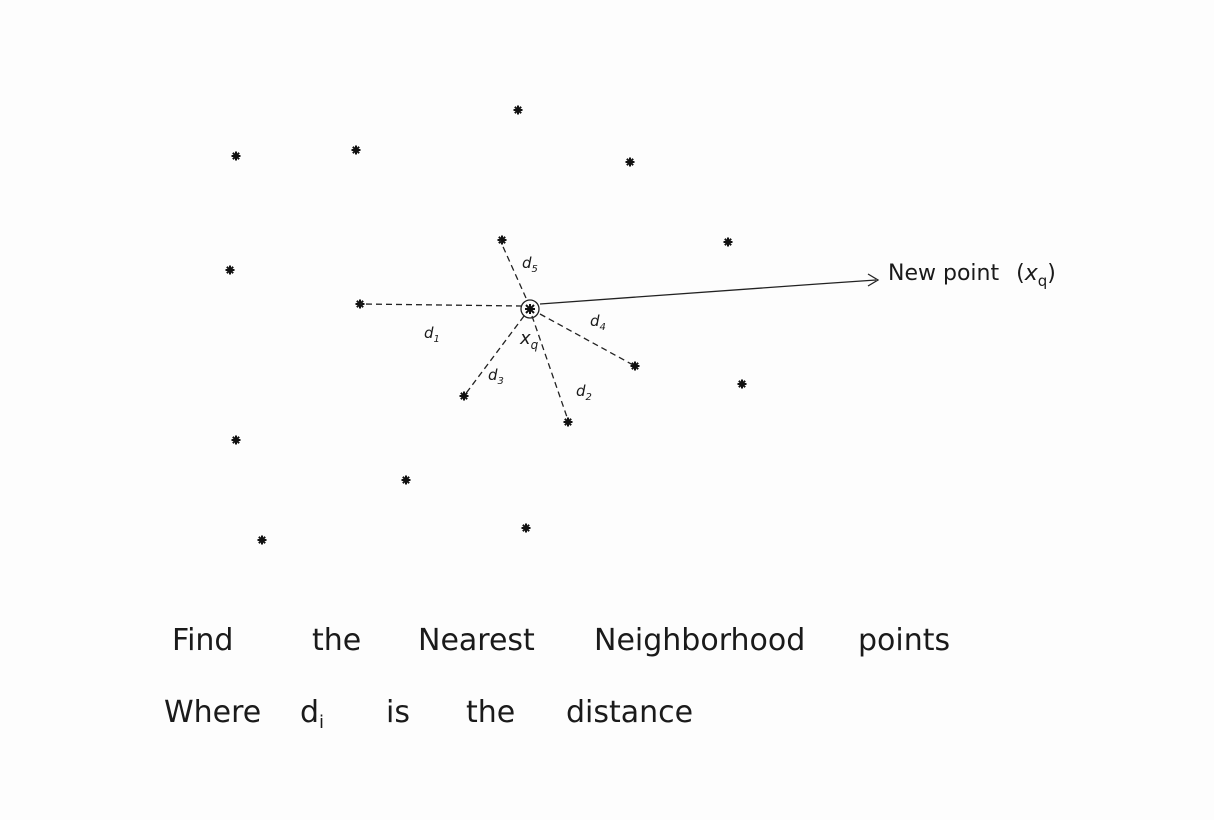 This screenshot has width=1214, height=820. I want to click on distance-line-d3, so click(494, 356).